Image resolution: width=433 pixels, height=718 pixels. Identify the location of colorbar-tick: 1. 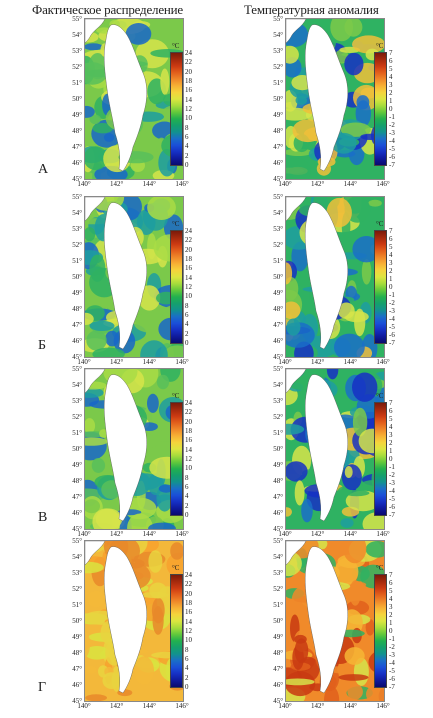
(391, 451).